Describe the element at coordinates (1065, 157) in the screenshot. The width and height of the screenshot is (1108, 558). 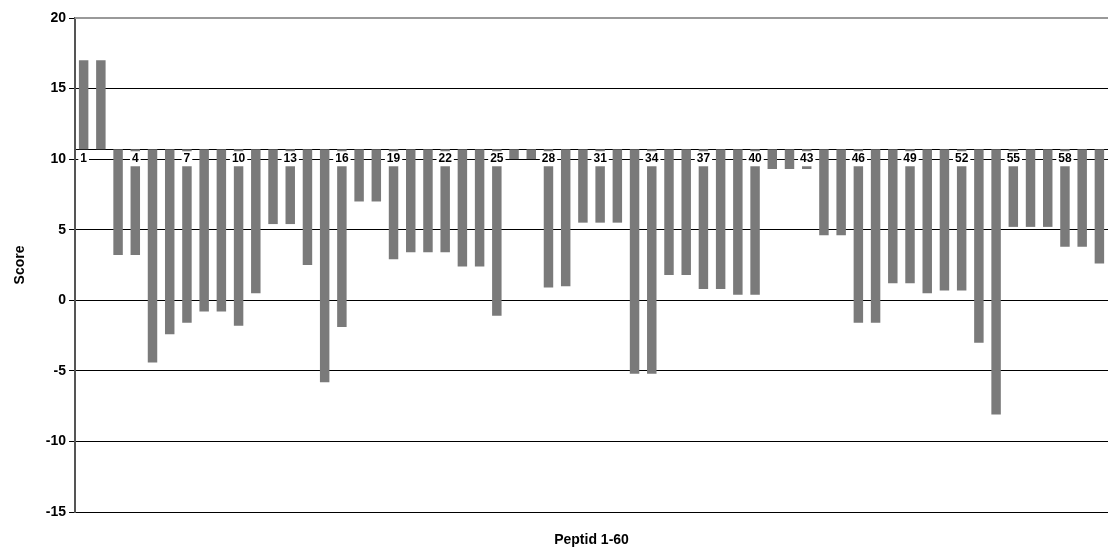
I see `x-tick-label: 58` at that location.